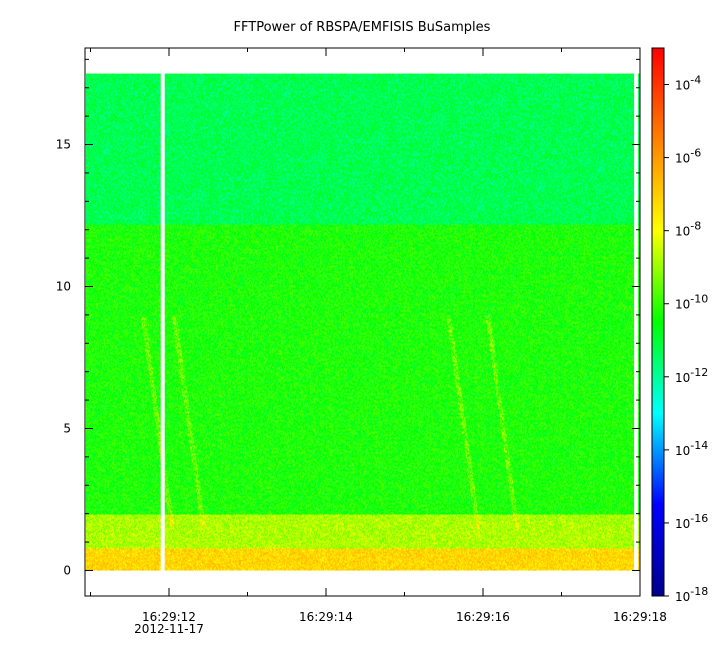 This screenshot has width=724, height=656. What do you see at coordinates (362, 27) in the screenshot?
I see `chart-title: FFTPower of RBSPA/EMFISIS BuSamples` at bounding box center [362, 27].